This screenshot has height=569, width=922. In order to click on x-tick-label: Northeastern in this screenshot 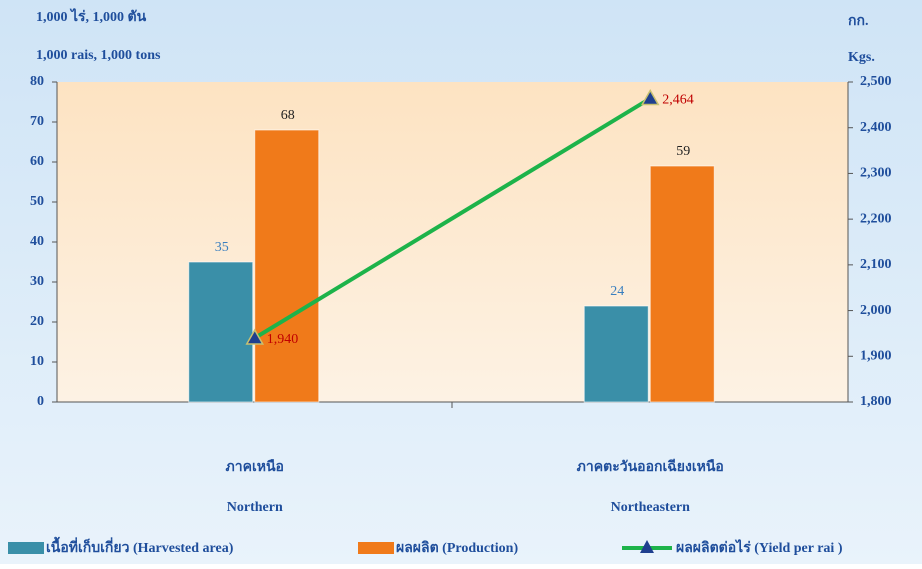, I will do `click(651, 507)`.